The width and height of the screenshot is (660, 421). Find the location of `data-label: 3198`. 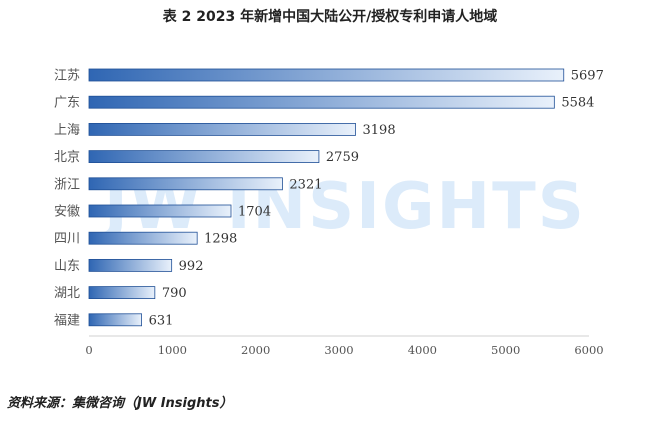

data-label: 3198 is located at coordinates (379, 130).